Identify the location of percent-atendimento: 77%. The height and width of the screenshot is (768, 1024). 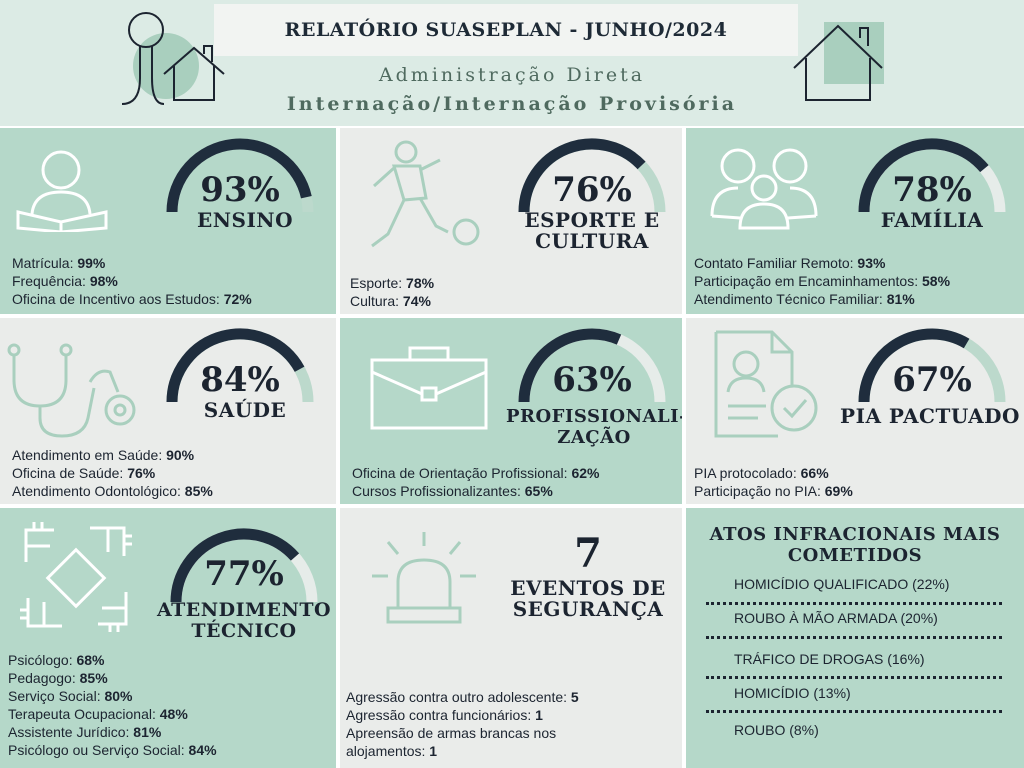
(244, 574).